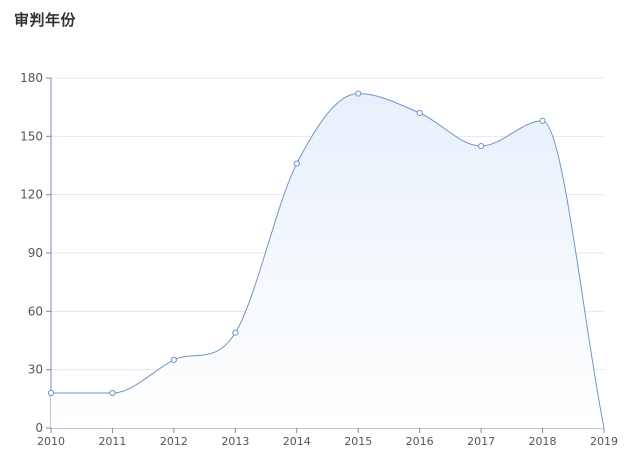  I want to click on chart-title: 审判年份, so click(45, 20).